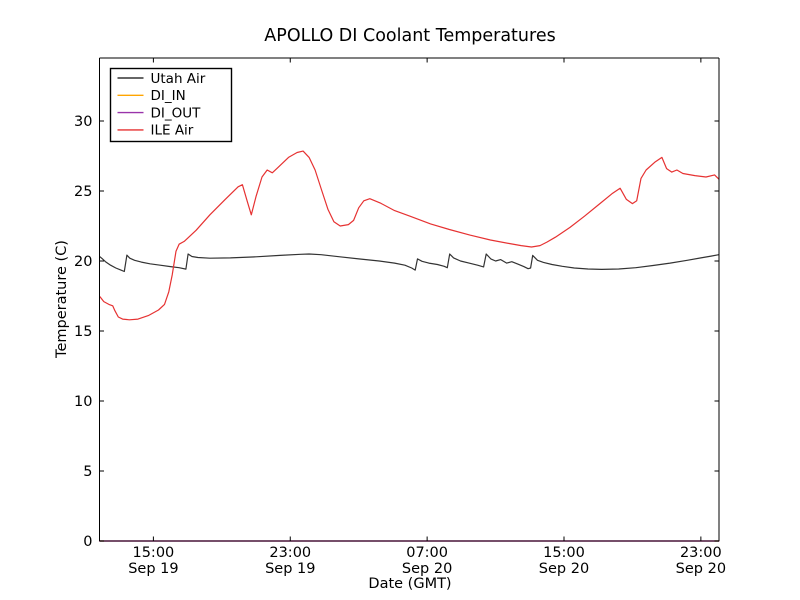  What do you see at coordinates (83, 122) in the screenshot?
I see `y-tick-label: 30` at bounding box center [83, 122].